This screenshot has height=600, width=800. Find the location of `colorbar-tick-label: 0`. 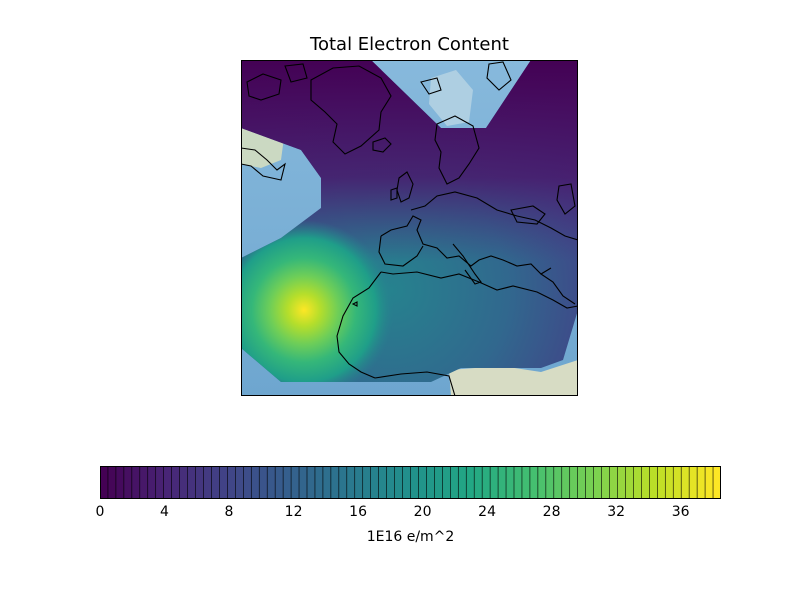

colorbar-tick-label: 0 is located at coordinates (100, 512).